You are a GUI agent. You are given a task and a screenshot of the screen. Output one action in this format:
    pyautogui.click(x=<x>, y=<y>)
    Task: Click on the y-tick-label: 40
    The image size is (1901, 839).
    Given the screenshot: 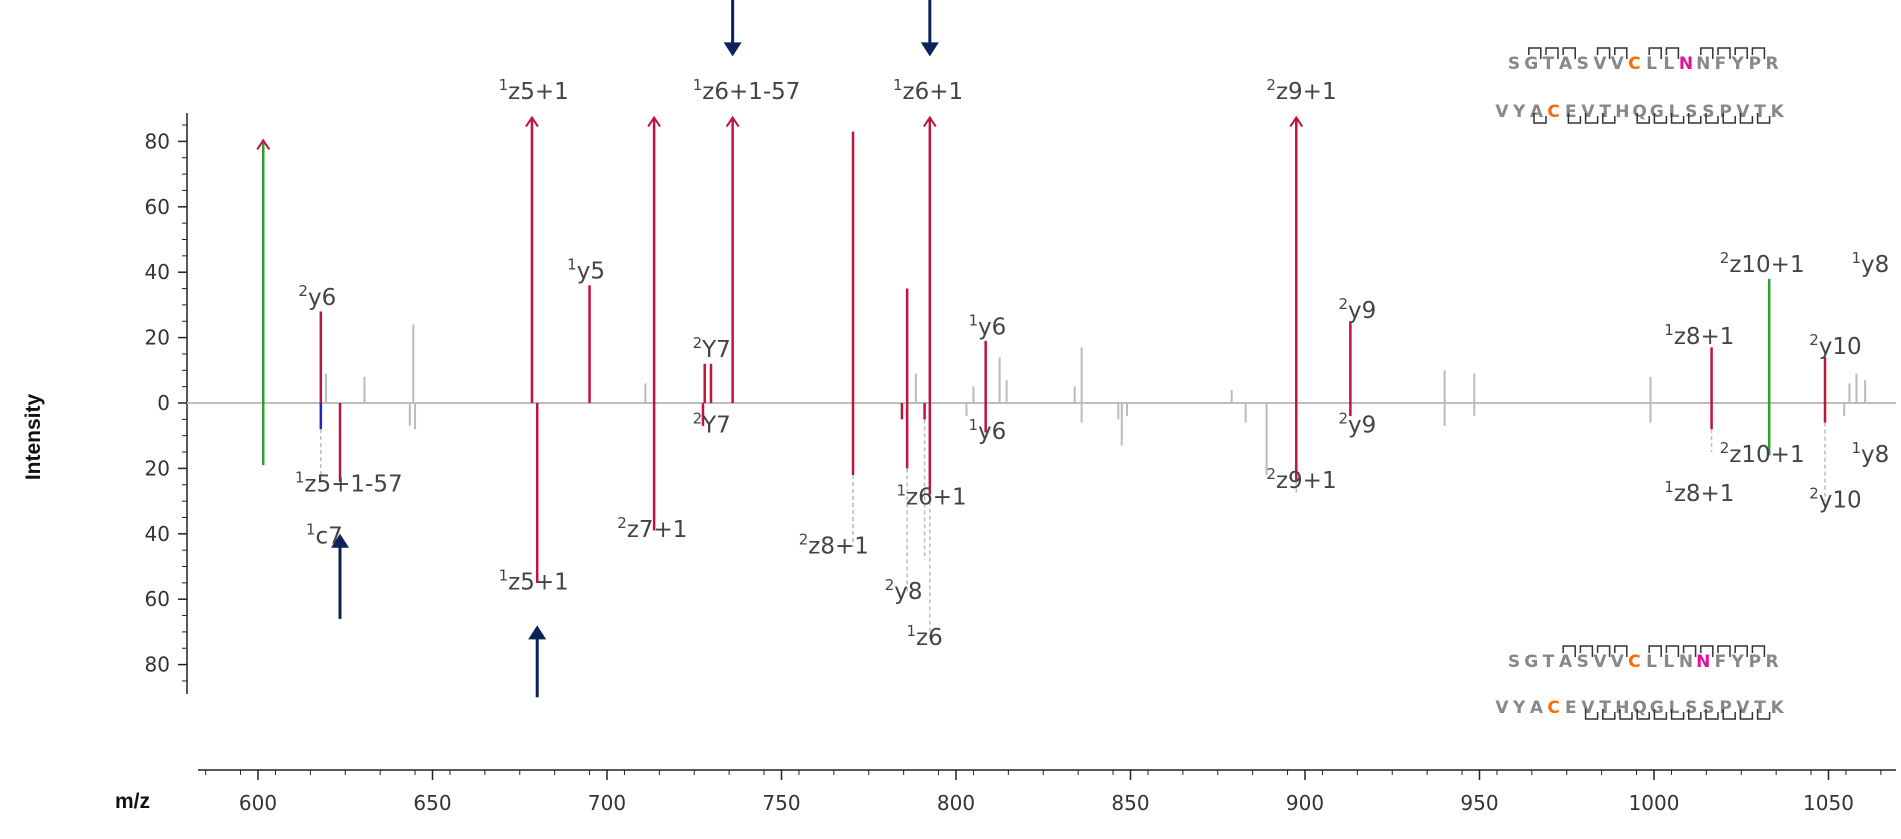 What is the action you would take?
    pyautogui.click(x=157, y=272)
    